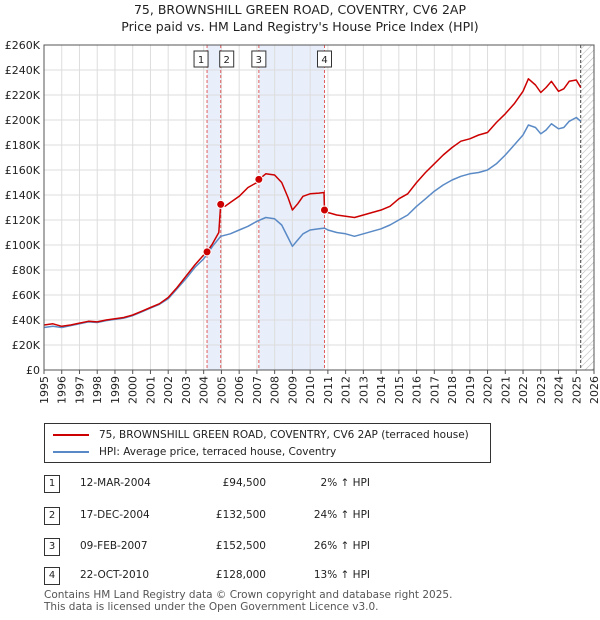 This screenshot has height=620, width=600. Describe the element at coordinates (52, 547) in the screenshot. I see `transaction-number: 3` at that location.